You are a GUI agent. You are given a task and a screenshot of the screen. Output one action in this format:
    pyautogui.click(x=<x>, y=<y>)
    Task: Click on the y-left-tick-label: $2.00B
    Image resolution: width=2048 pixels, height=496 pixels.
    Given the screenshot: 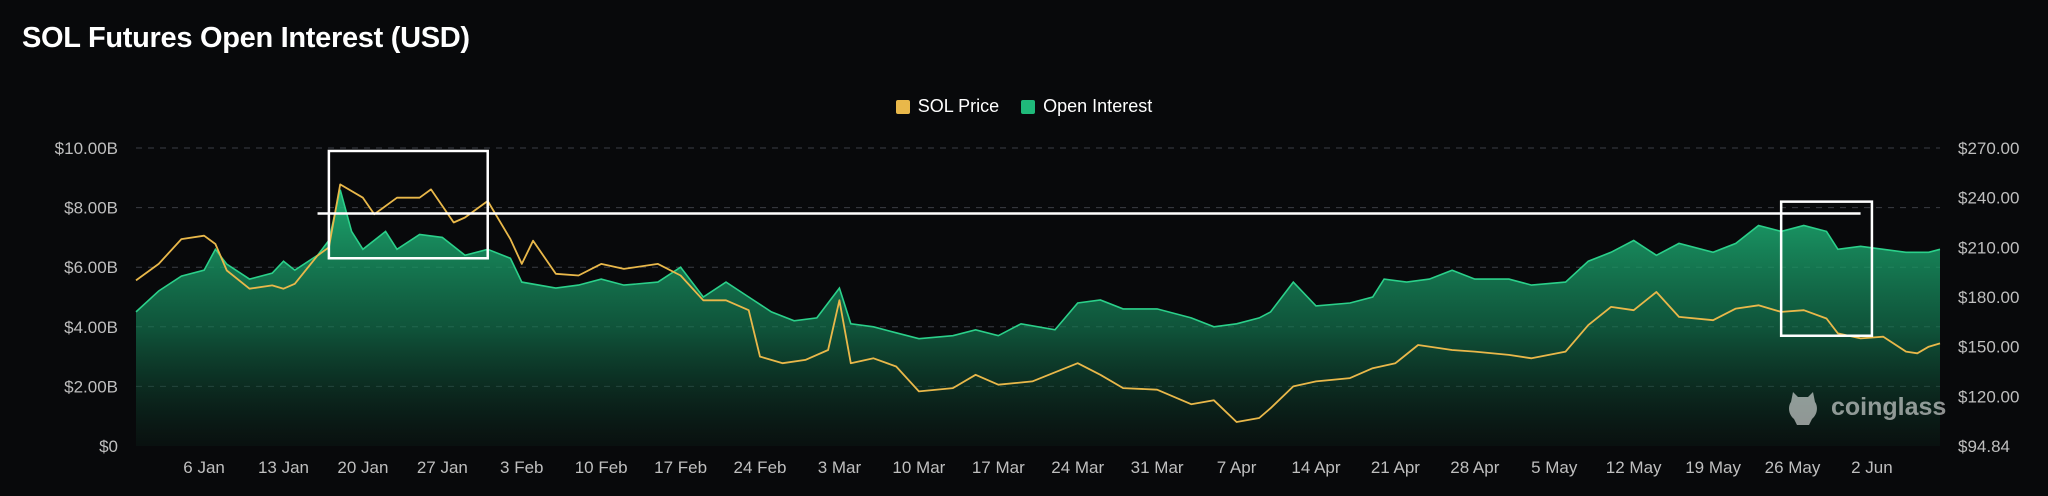 What is the action you would take?
    pyautogui.click(x=91, y=386)
    